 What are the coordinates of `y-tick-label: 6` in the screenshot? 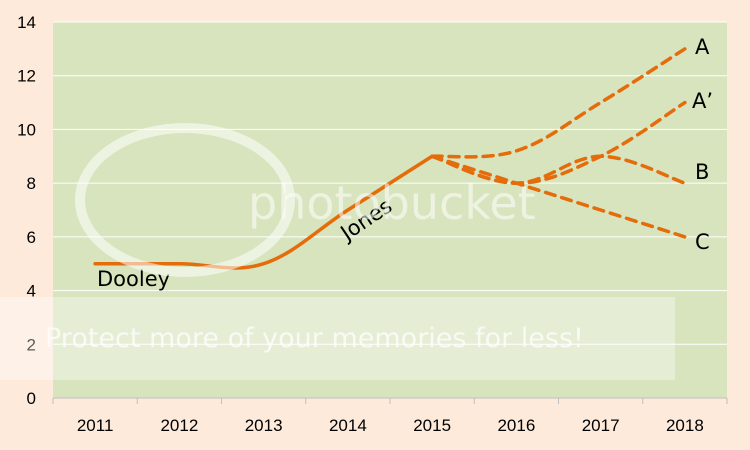 It's located at (31, 237).